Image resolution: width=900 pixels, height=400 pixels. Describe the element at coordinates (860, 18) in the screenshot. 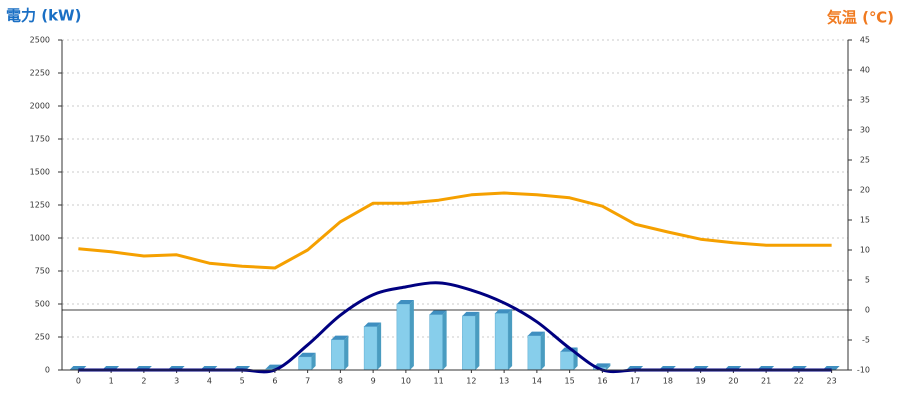

I see `y2-axis-title: 気温 (℃)` at that location.